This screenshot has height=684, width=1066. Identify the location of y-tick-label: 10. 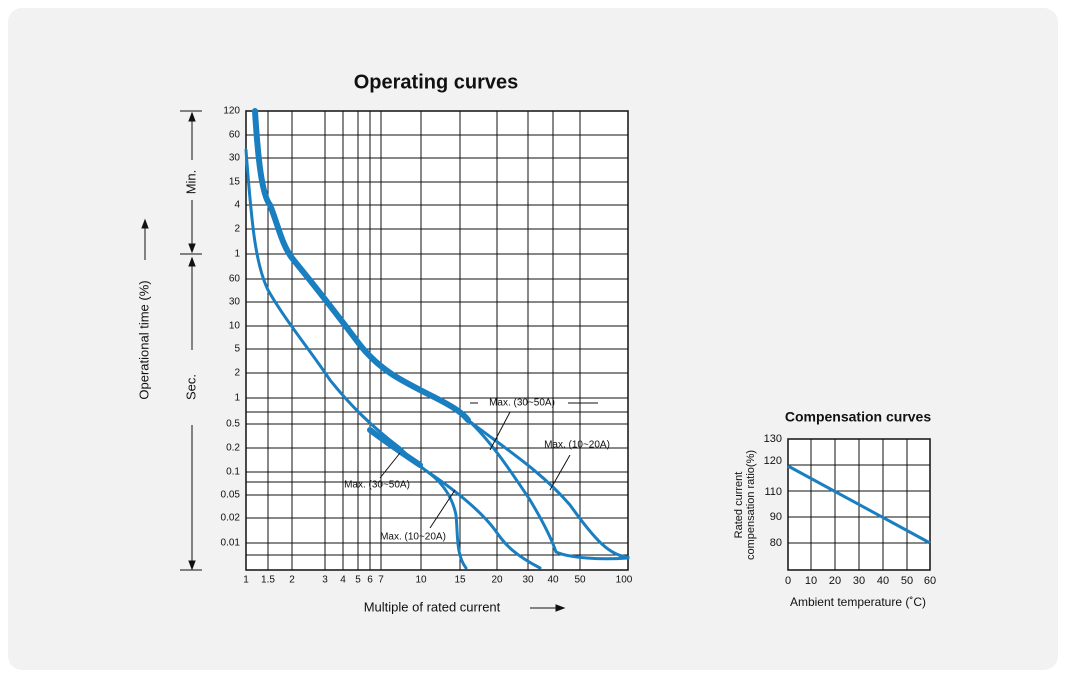
(235, 326).